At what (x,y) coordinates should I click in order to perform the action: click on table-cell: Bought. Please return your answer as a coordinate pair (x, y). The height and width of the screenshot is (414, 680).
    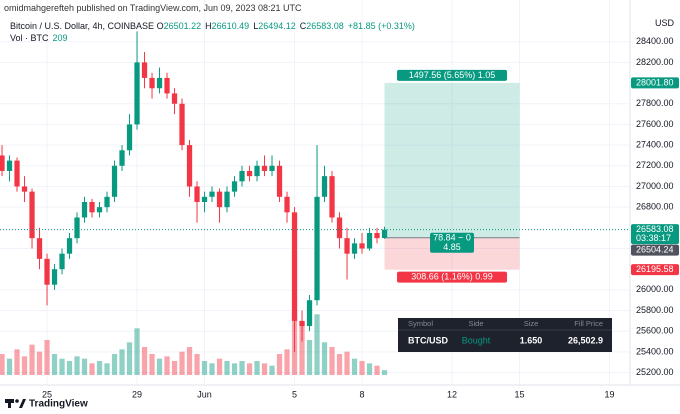
    Looking at the image, I should click on (476, 340).